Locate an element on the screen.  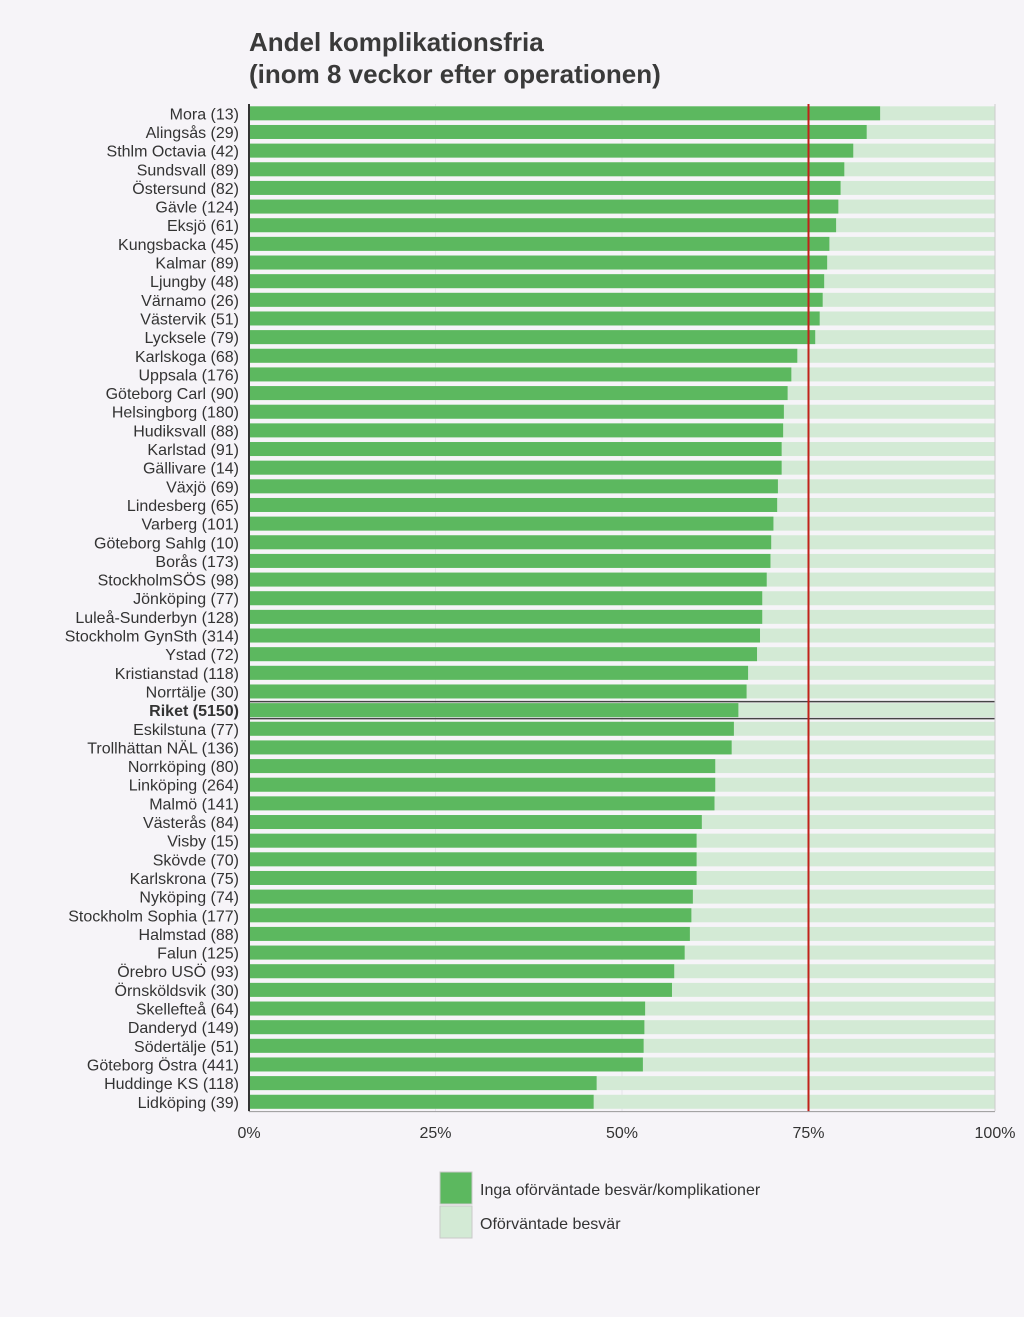
category-label-sundsvall-89: Sundsvall (89) is located at coordinates (188, 170).